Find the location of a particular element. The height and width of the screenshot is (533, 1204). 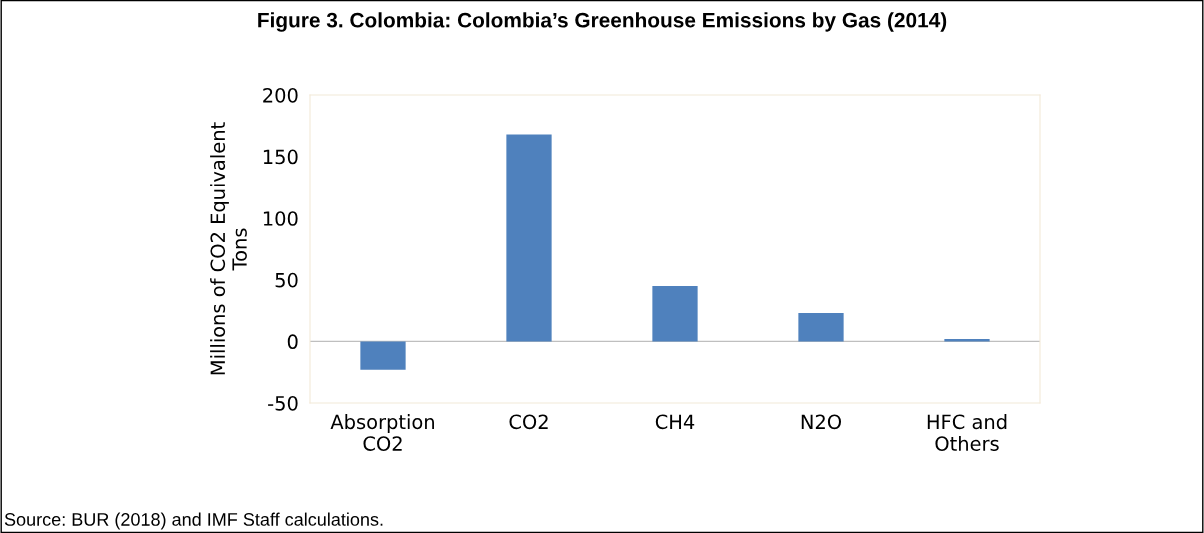

x-tick-label: Absorption CO2 is located at coordinates (382, 432).